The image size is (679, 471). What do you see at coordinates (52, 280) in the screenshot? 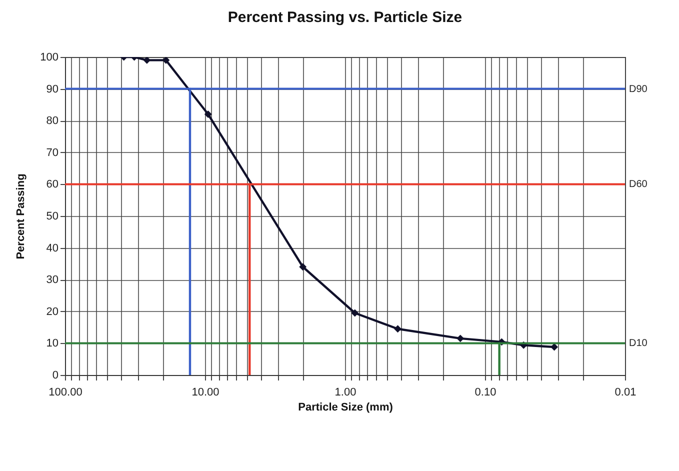
I see `y-tick-label: 30` at bounding box center [52, 280].